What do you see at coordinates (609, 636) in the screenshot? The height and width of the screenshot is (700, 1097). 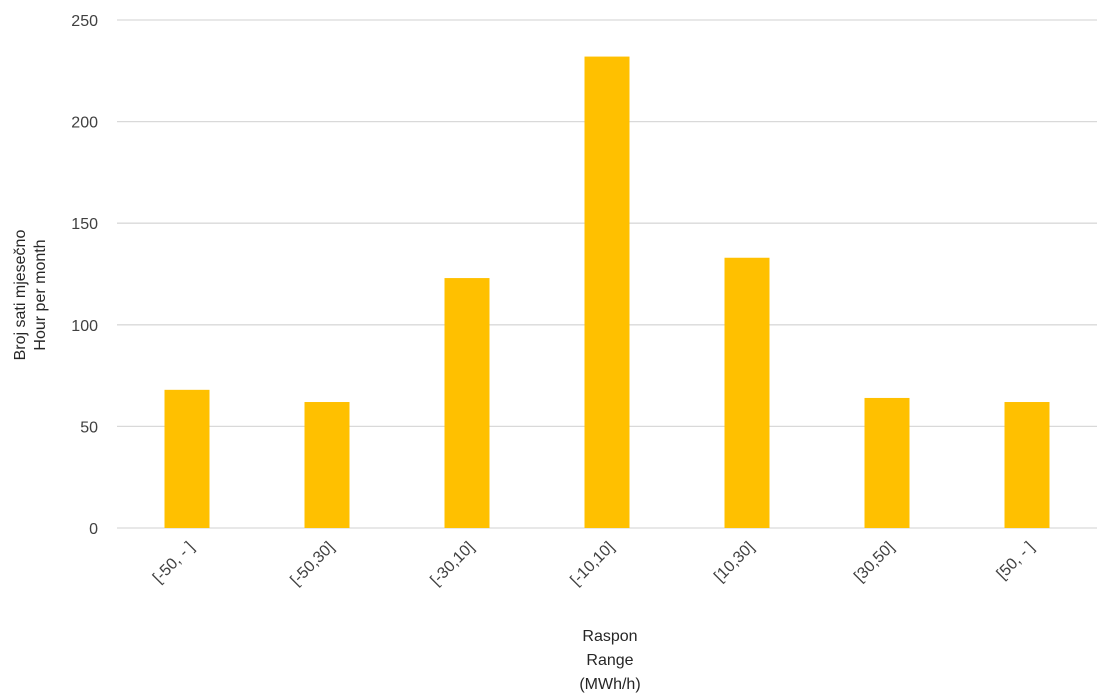 I see `x-axis-title-line-1: Raspon` at bounding box center [609, 636].